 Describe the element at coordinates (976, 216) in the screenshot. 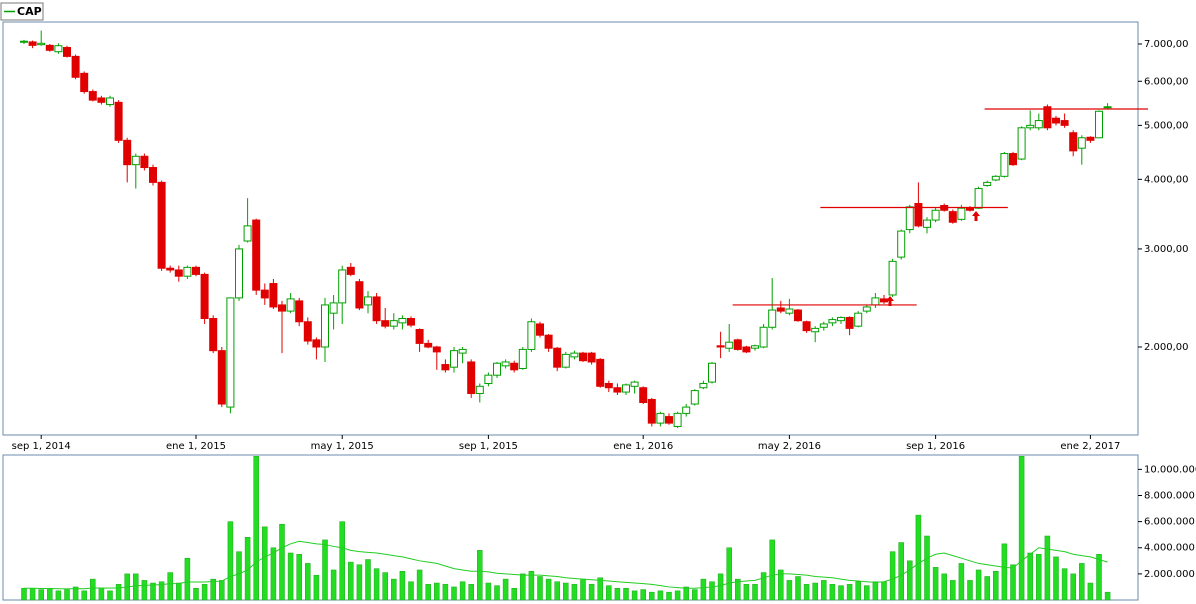

I see `arrow` at that location.